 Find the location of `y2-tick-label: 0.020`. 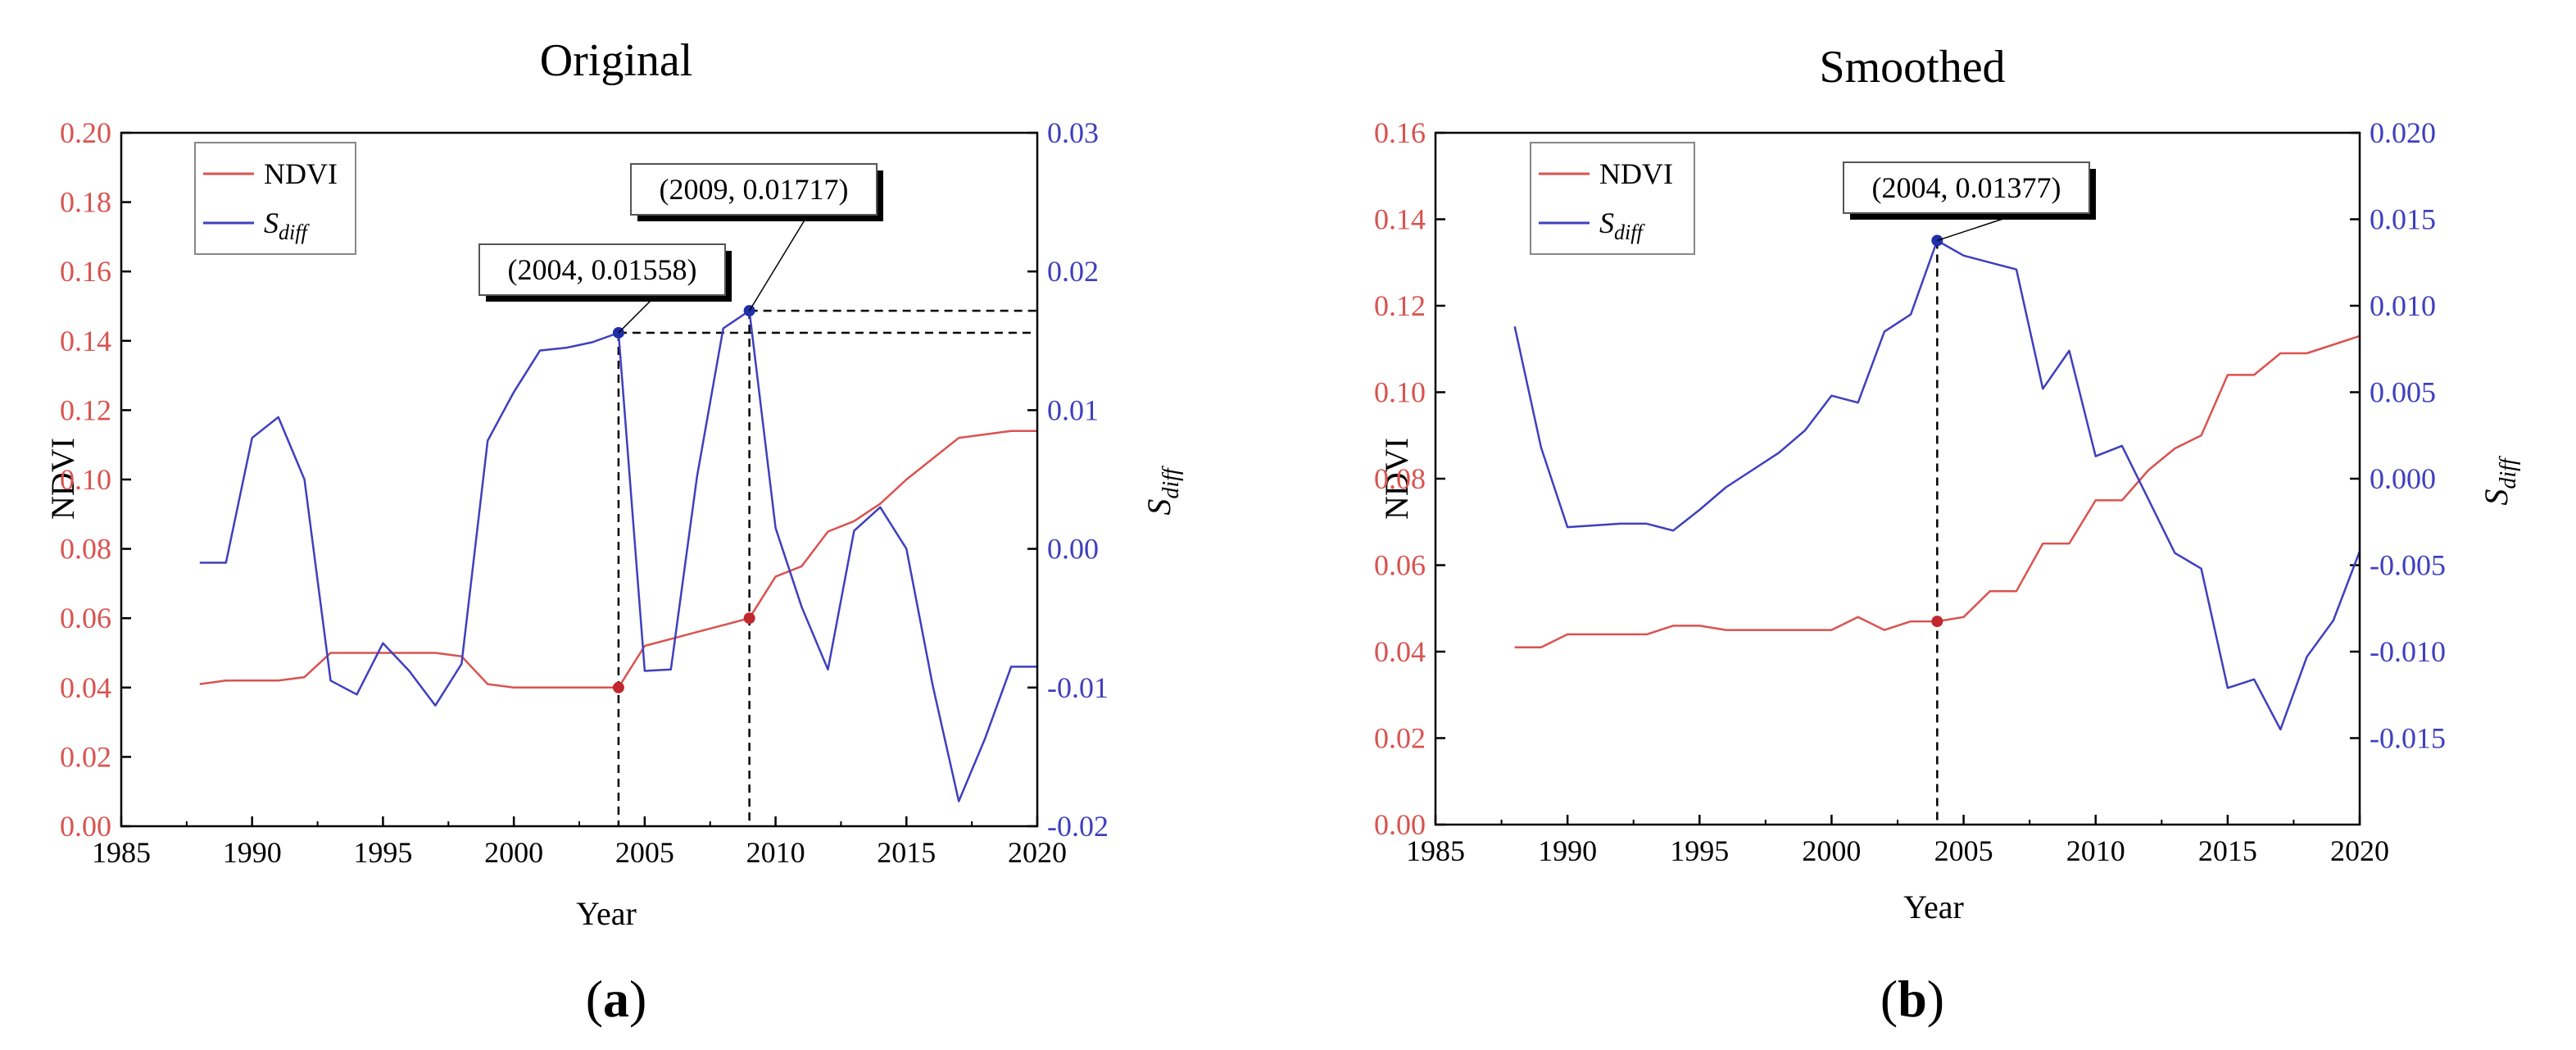

y2-tick-label: 0.020 is located at coordinates (2403, 132).